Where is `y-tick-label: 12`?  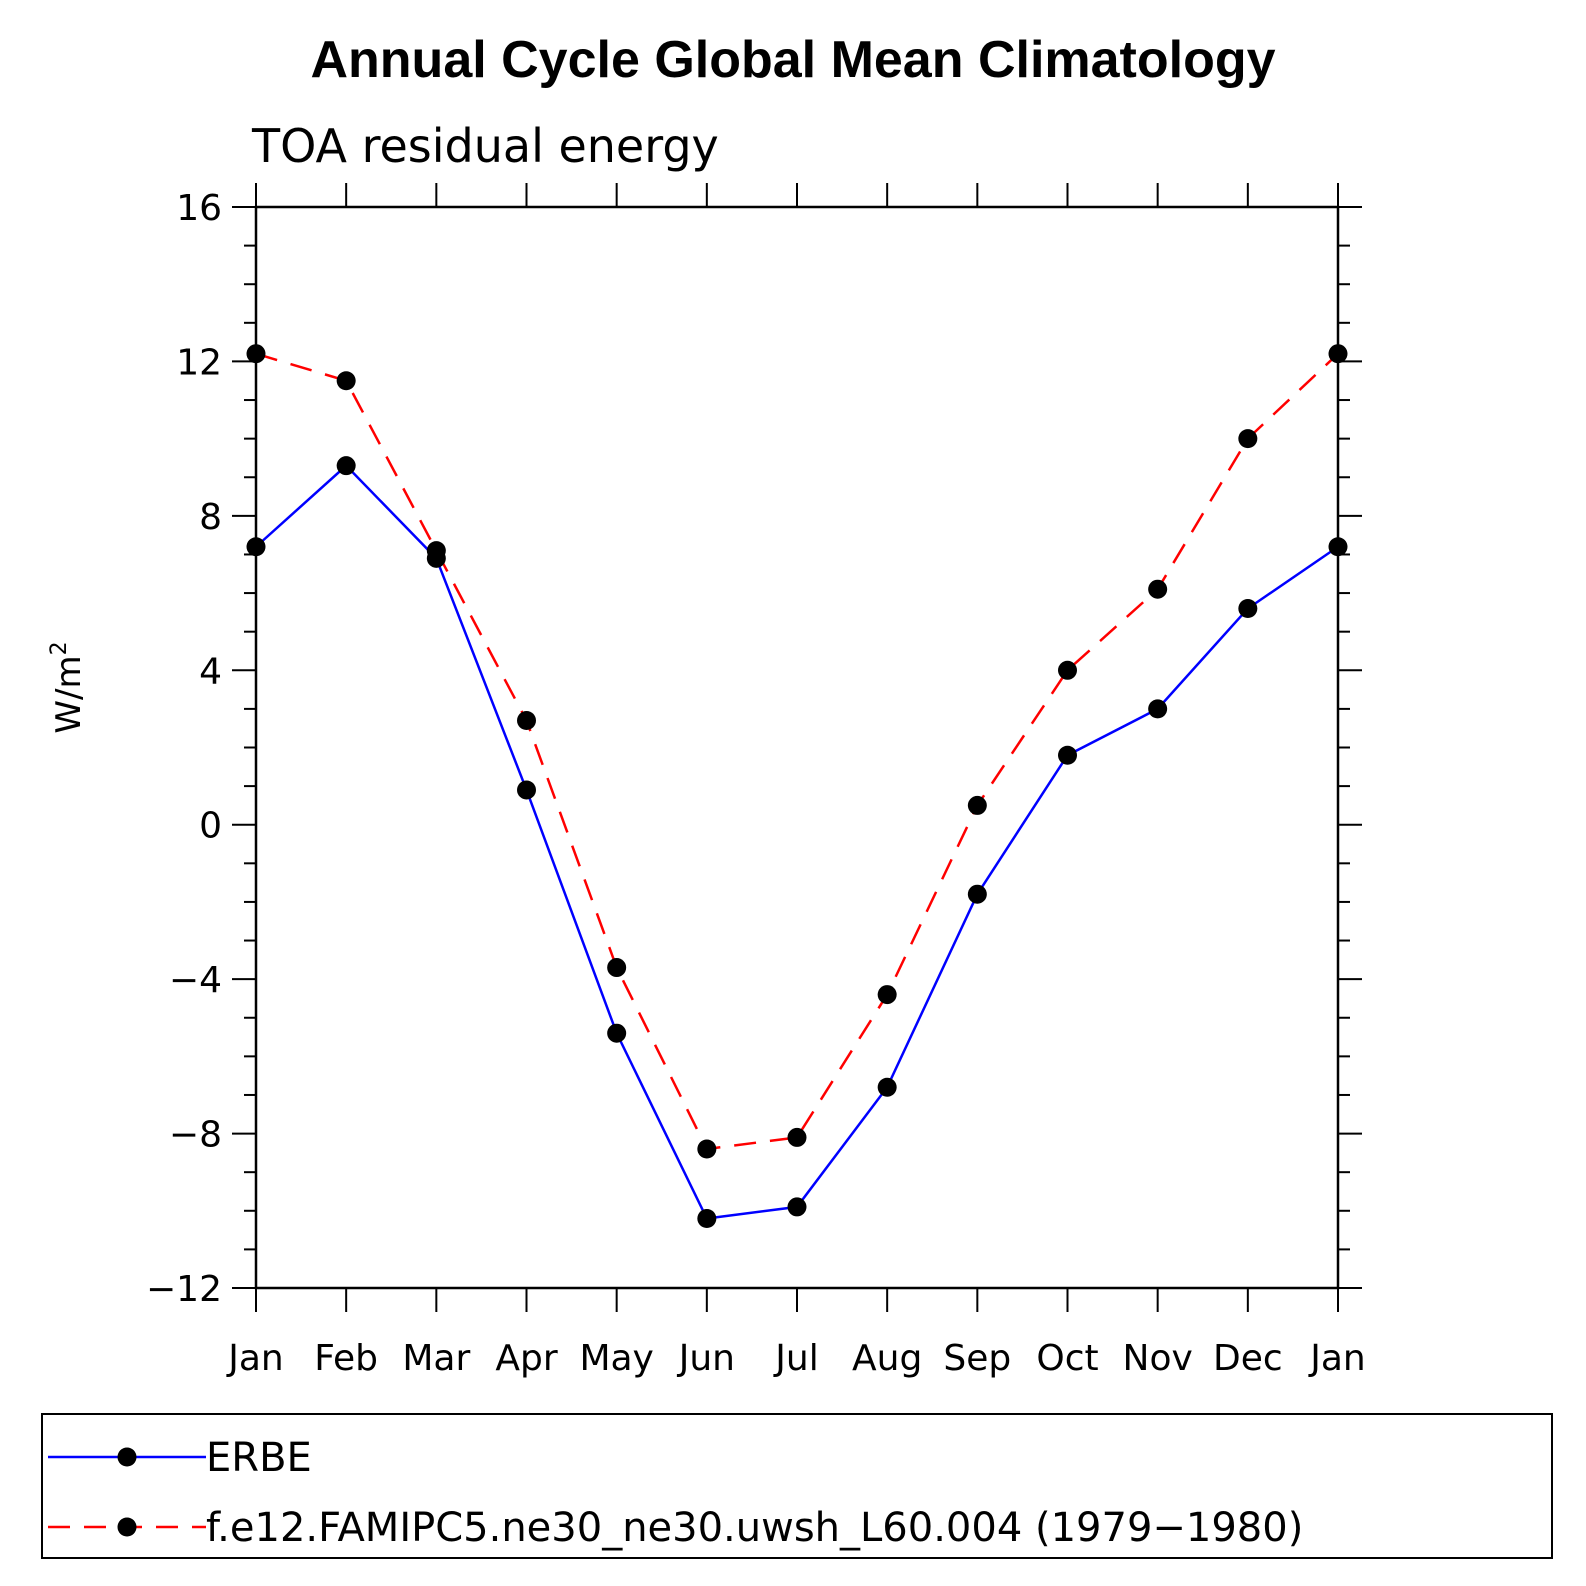 y-tick-label: 12 is located at coordinates (199, 362).